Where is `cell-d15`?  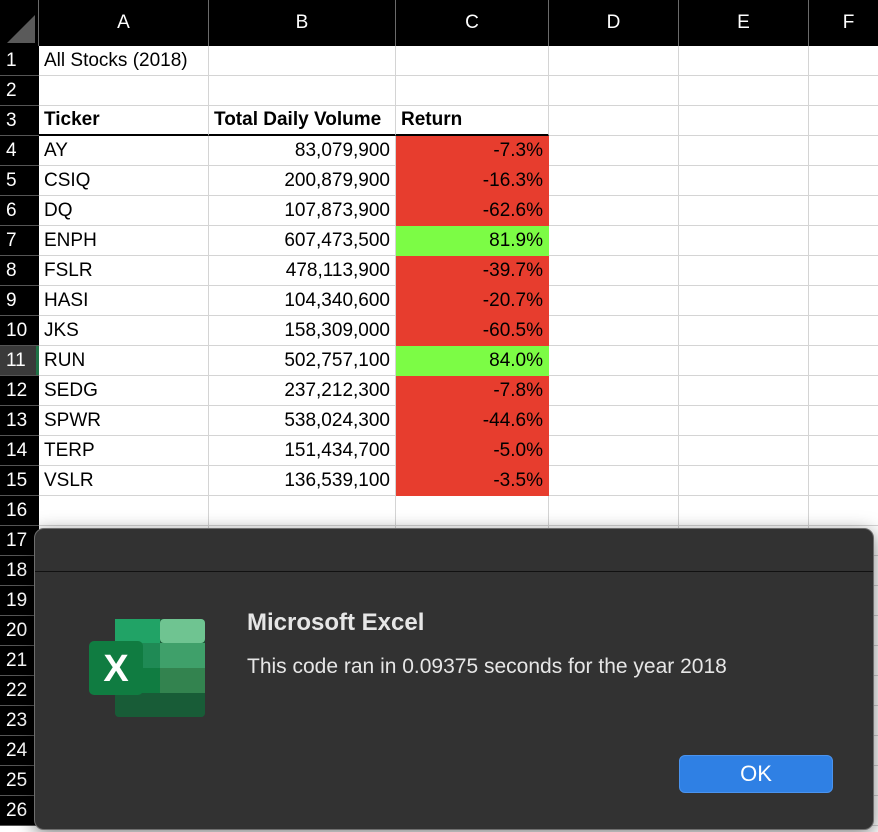
cell-d15 is located at coordinates (614, 481).